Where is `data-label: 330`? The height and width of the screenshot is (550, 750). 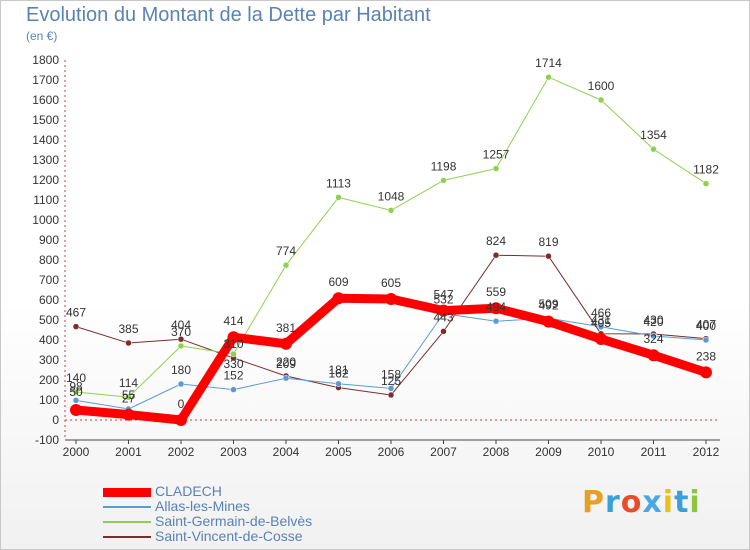
data-label: 330 is located at coordinates (233, 364).